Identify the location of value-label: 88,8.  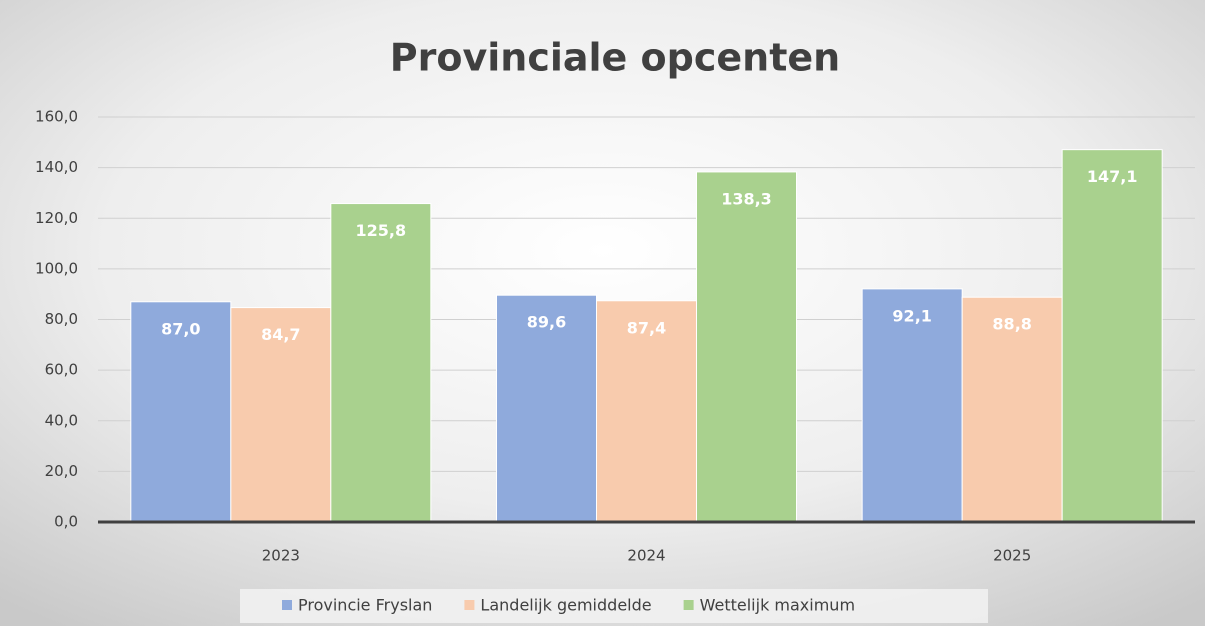
(1011, 324).